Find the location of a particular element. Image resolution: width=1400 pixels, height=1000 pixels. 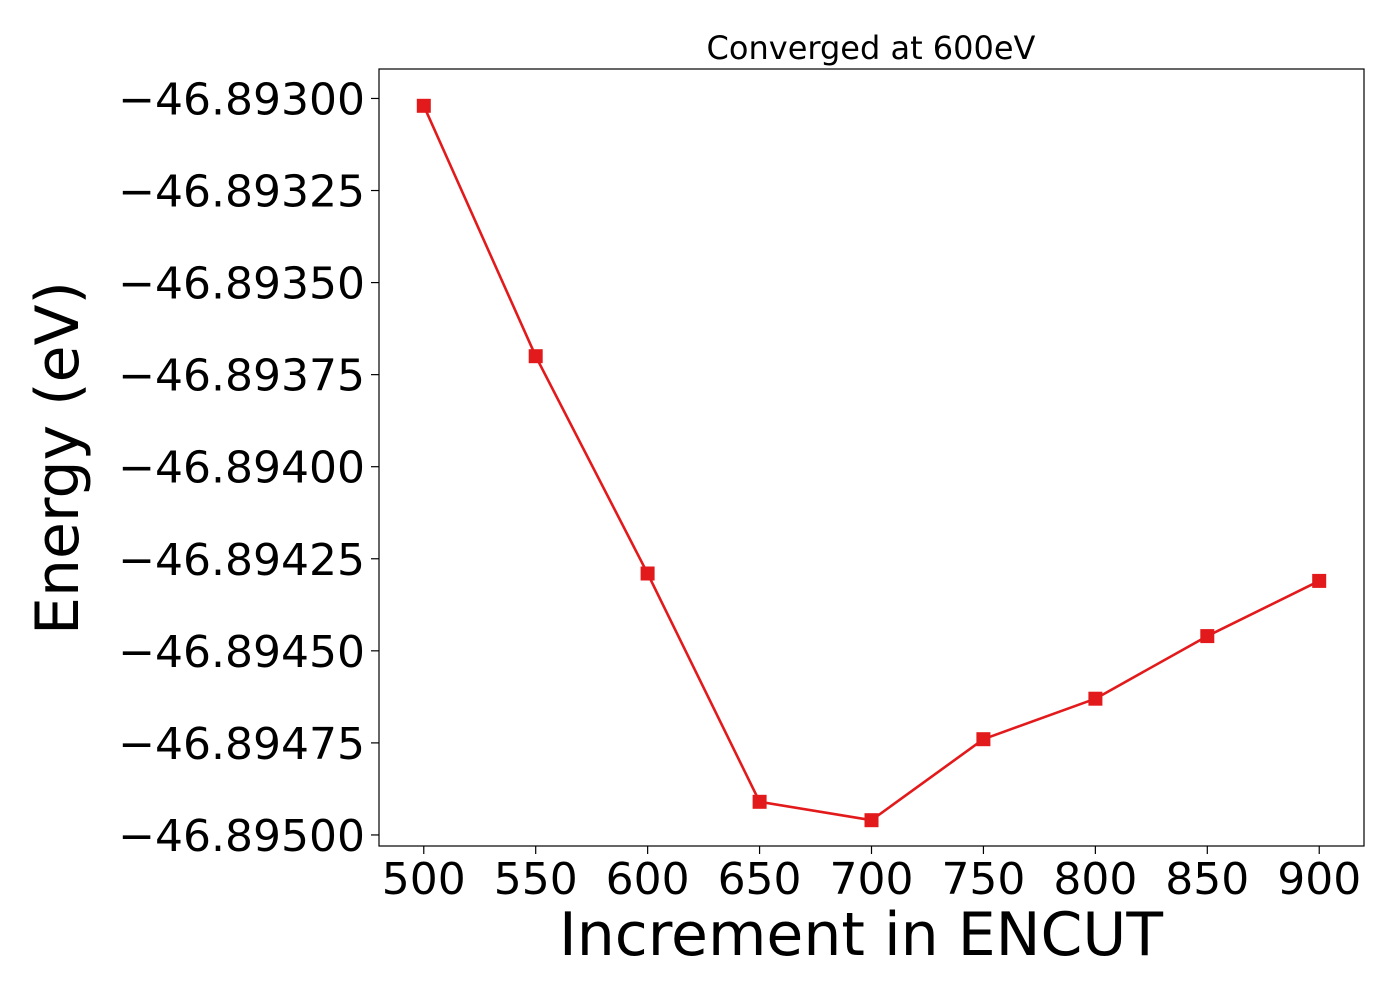

chart-title: Converged at 600eV is located at coordinates (871, 48).